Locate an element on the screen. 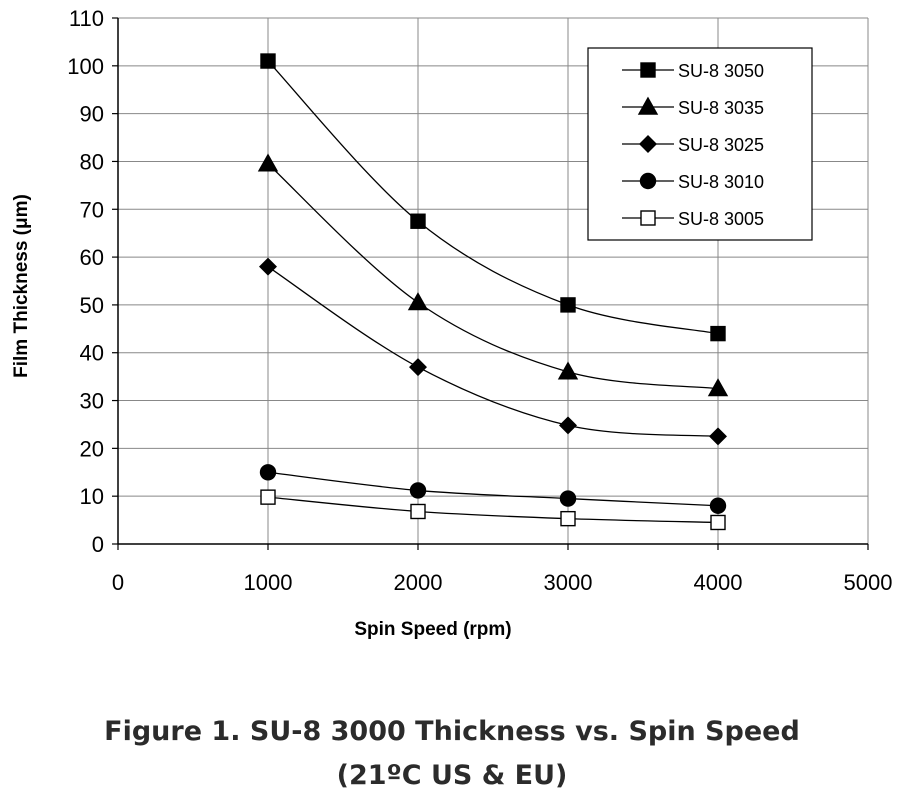  x-axis-title: Spin Speed (rpm) is located at coordinates (432, 629).